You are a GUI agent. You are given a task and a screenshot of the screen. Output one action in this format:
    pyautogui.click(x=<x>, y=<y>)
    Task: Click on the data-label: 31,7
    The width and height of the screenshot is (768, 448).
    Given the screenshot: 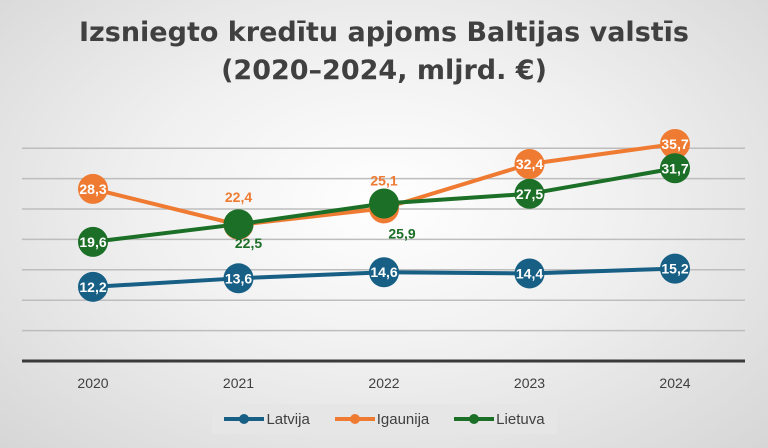 What is the action you would take?
    pyautogui.click(x=674, y=168)
    